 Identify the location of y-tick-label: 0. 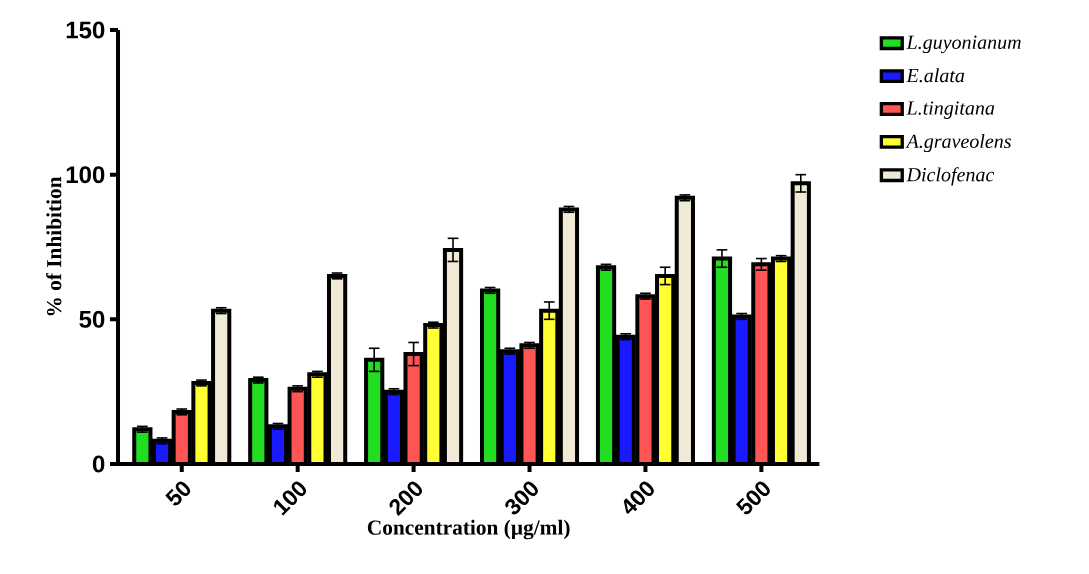
(98, 464).